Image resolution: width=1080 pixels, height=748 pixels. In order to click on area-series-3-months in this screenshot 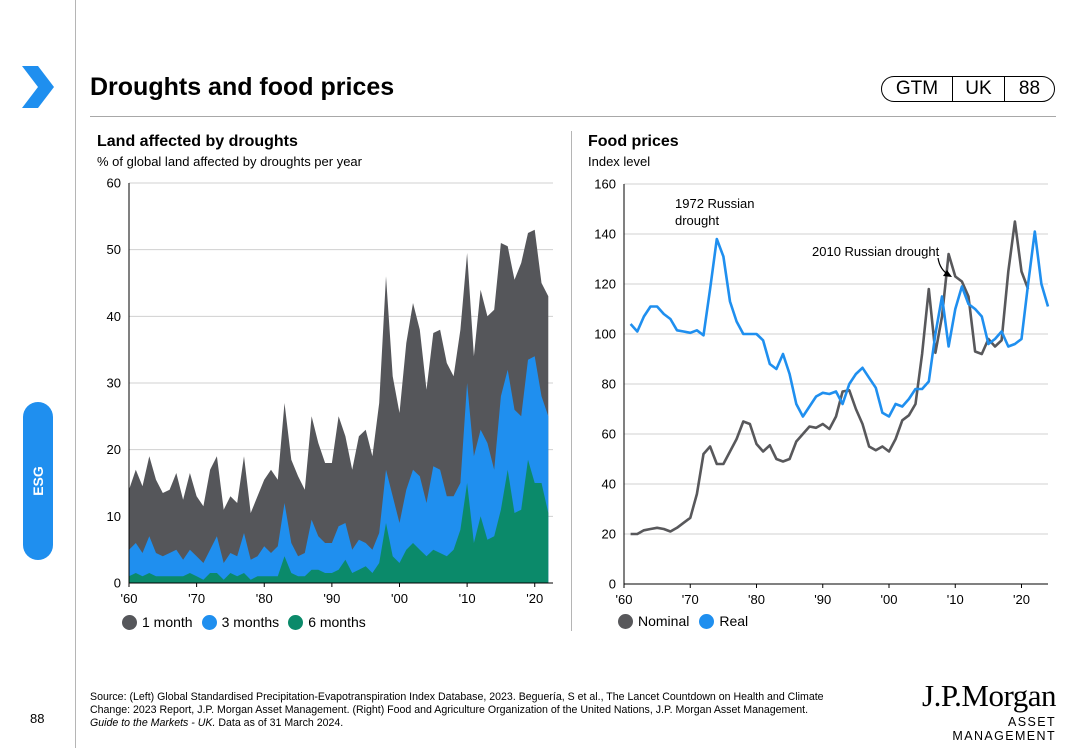, I will do `click(339, 469)`.